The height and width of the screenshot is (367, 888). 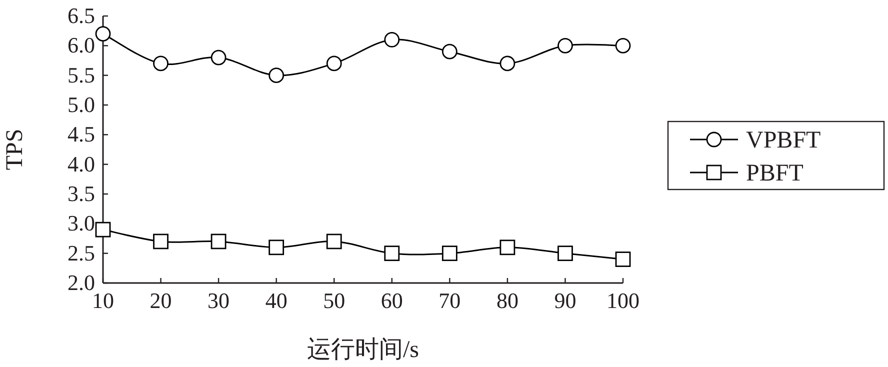 What do you see at coordinates (784, 141) in the screenshot?
I see `legend-label: VPBFT` at bounding box center [784, 141].